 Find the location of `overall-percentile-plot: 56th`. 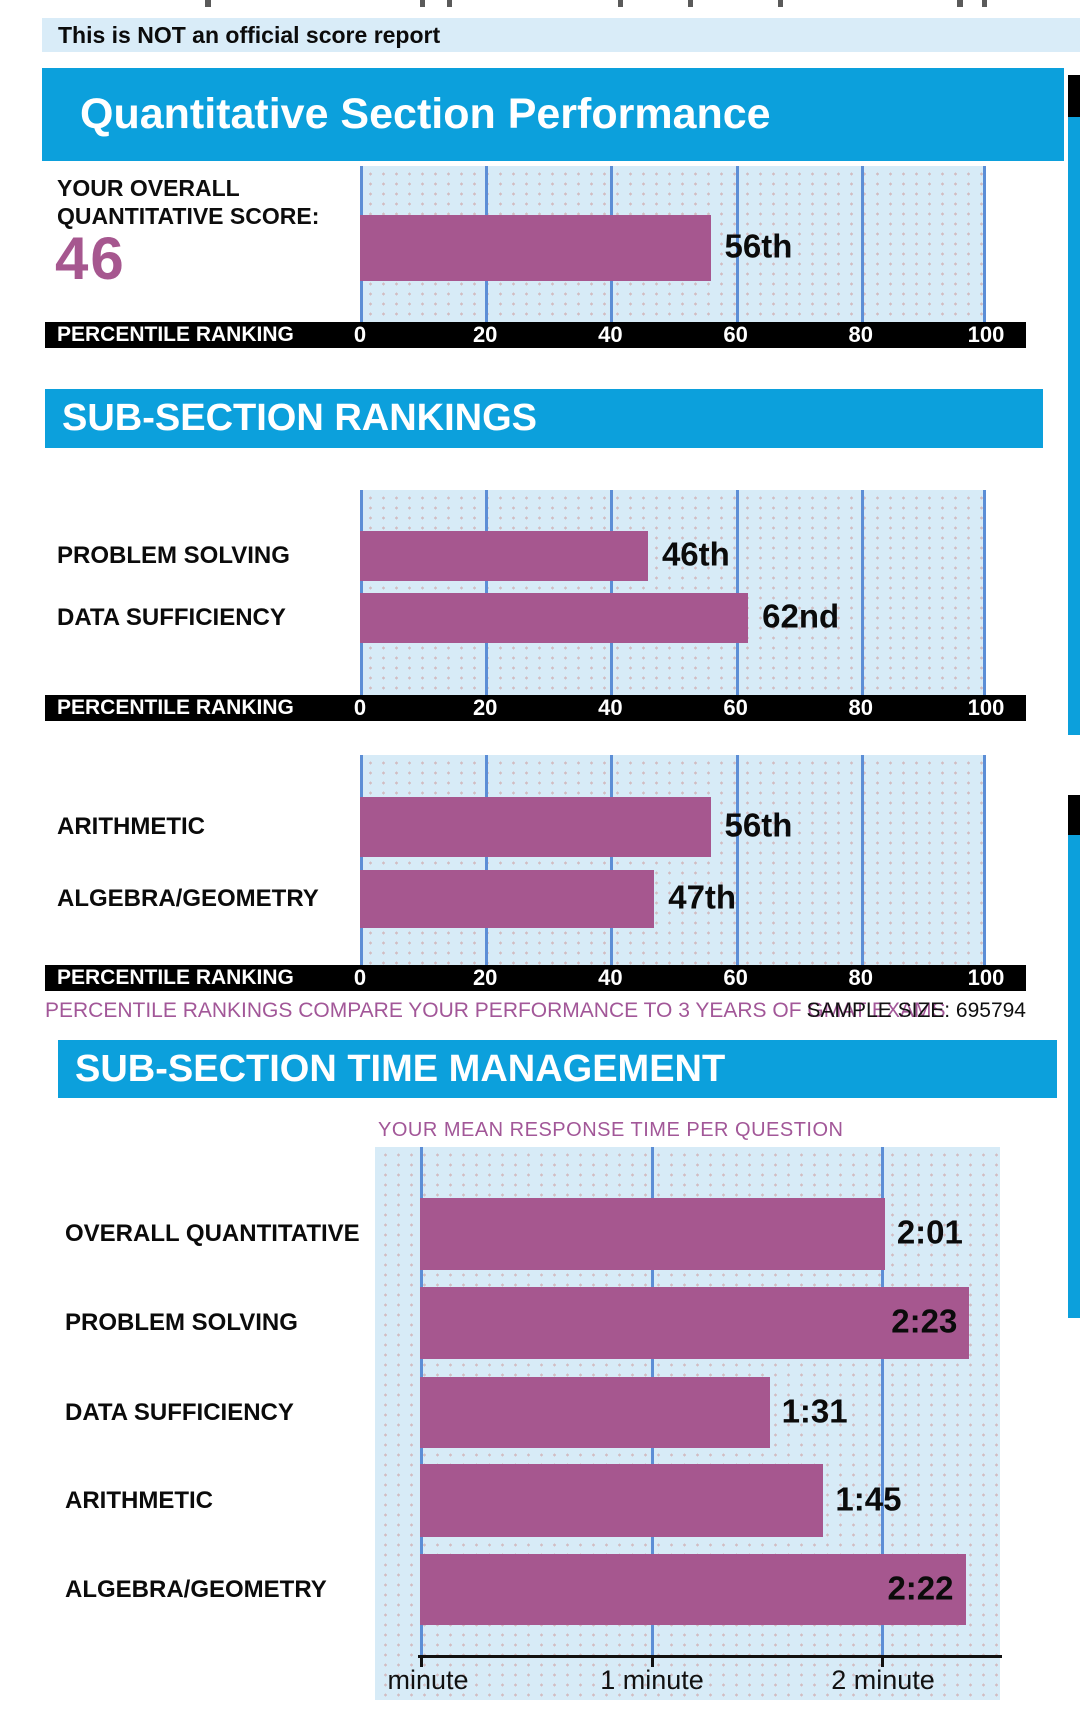

overall-percentile-plot: 56th is located at coordinates (673, 244).